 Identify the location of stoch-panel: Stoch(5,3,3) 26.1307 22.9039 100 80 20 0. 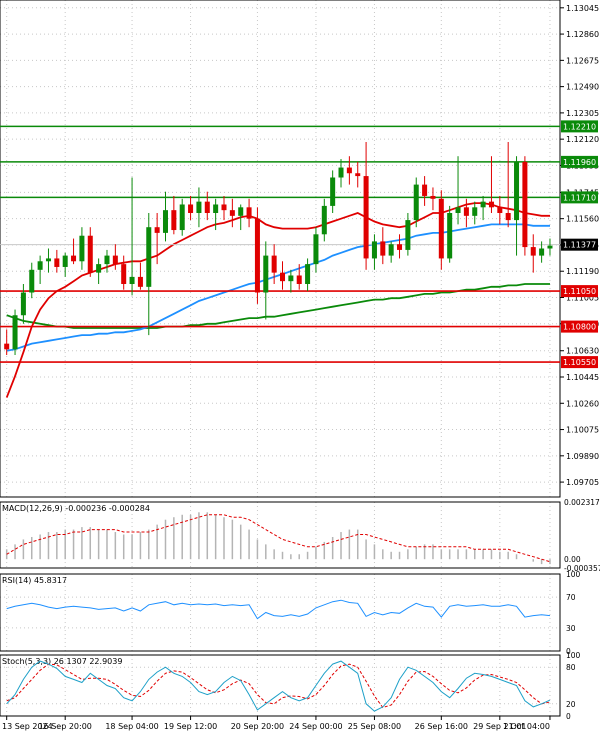
(290, 686).